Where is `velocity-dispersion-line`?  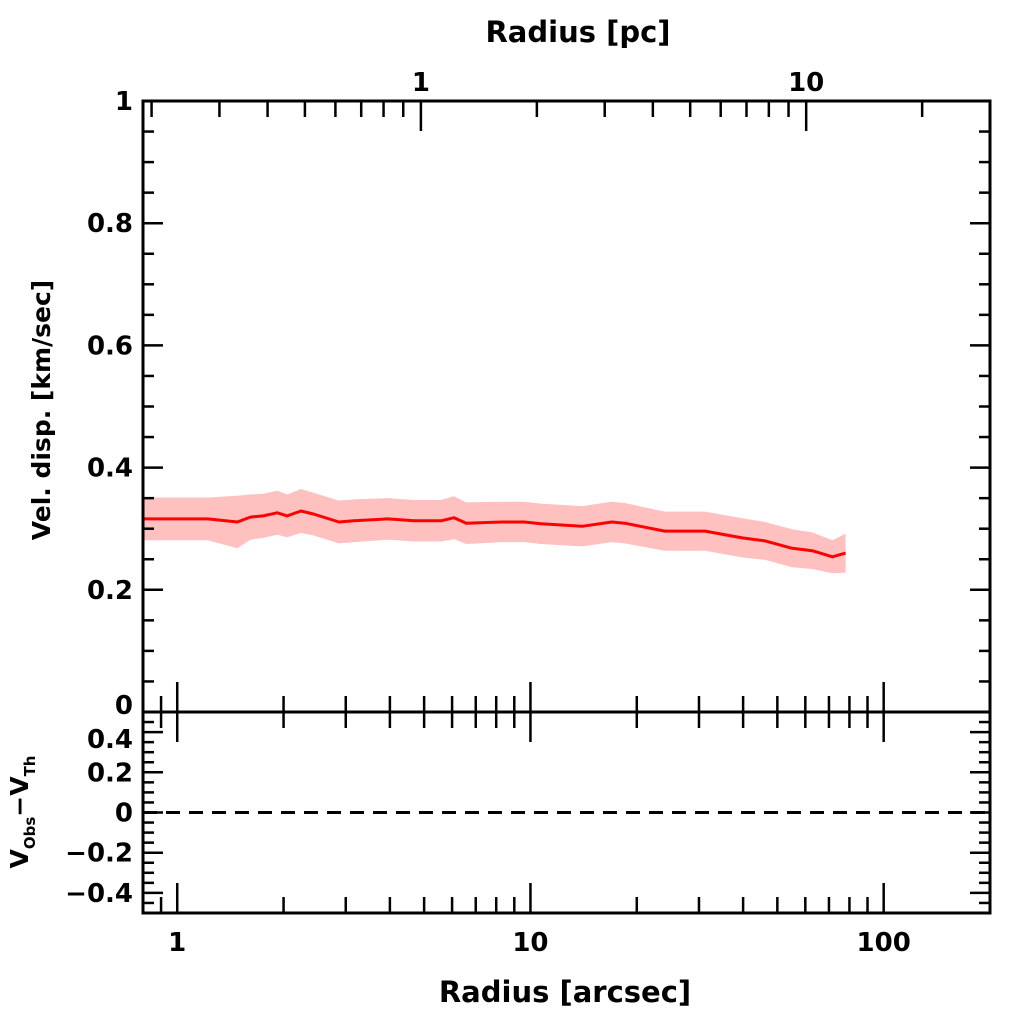
velocity-dispersion-line is located at coordinates (495, 534).